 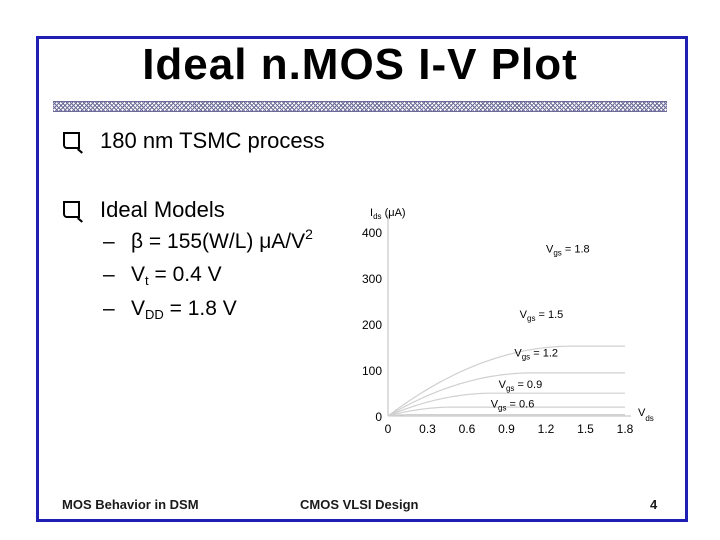 What do you see at coordinates (372, 325) in the screenshot?
I see `y-tick-label: 200` at bounding box center [372, 325].